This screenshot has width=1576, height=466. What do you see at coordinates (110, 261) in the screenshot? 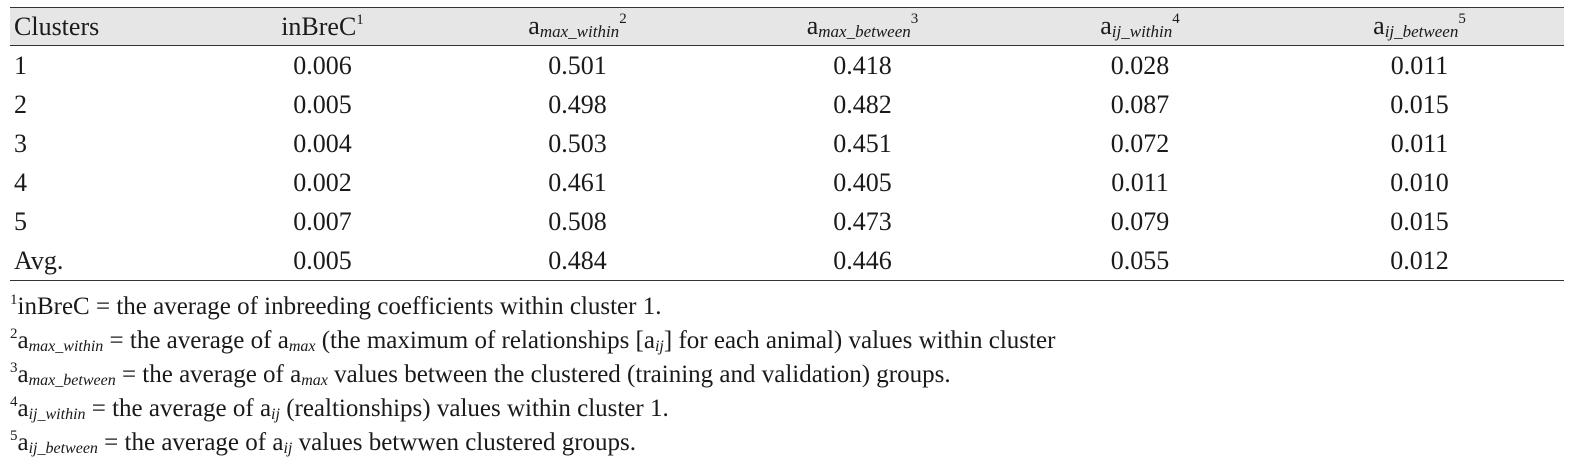
I see `cluster-cell: Avg.` at bounding box center [110, 261].